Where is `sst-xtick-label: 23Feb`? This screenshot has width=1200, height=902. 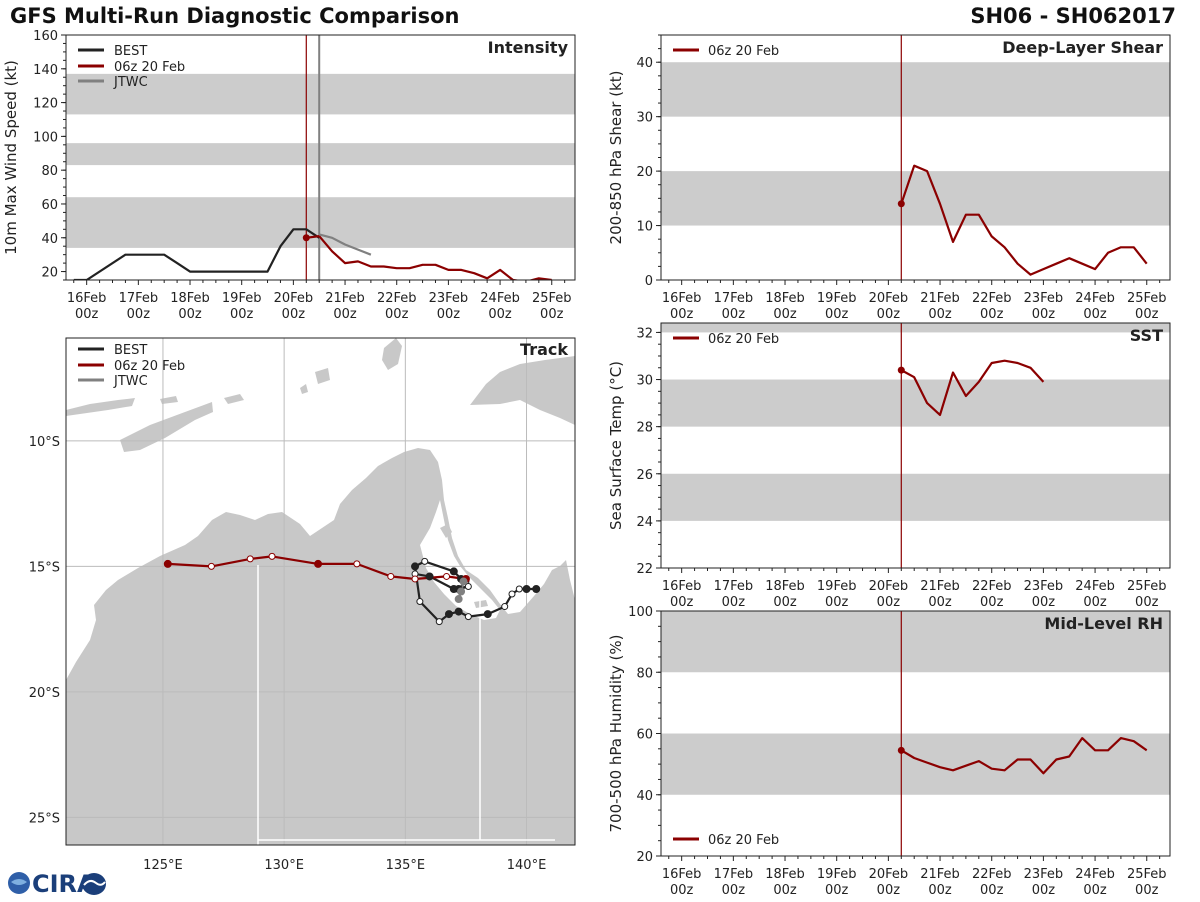 sst-xtick-label: 23Feb is located at coordinates (1044, 586).